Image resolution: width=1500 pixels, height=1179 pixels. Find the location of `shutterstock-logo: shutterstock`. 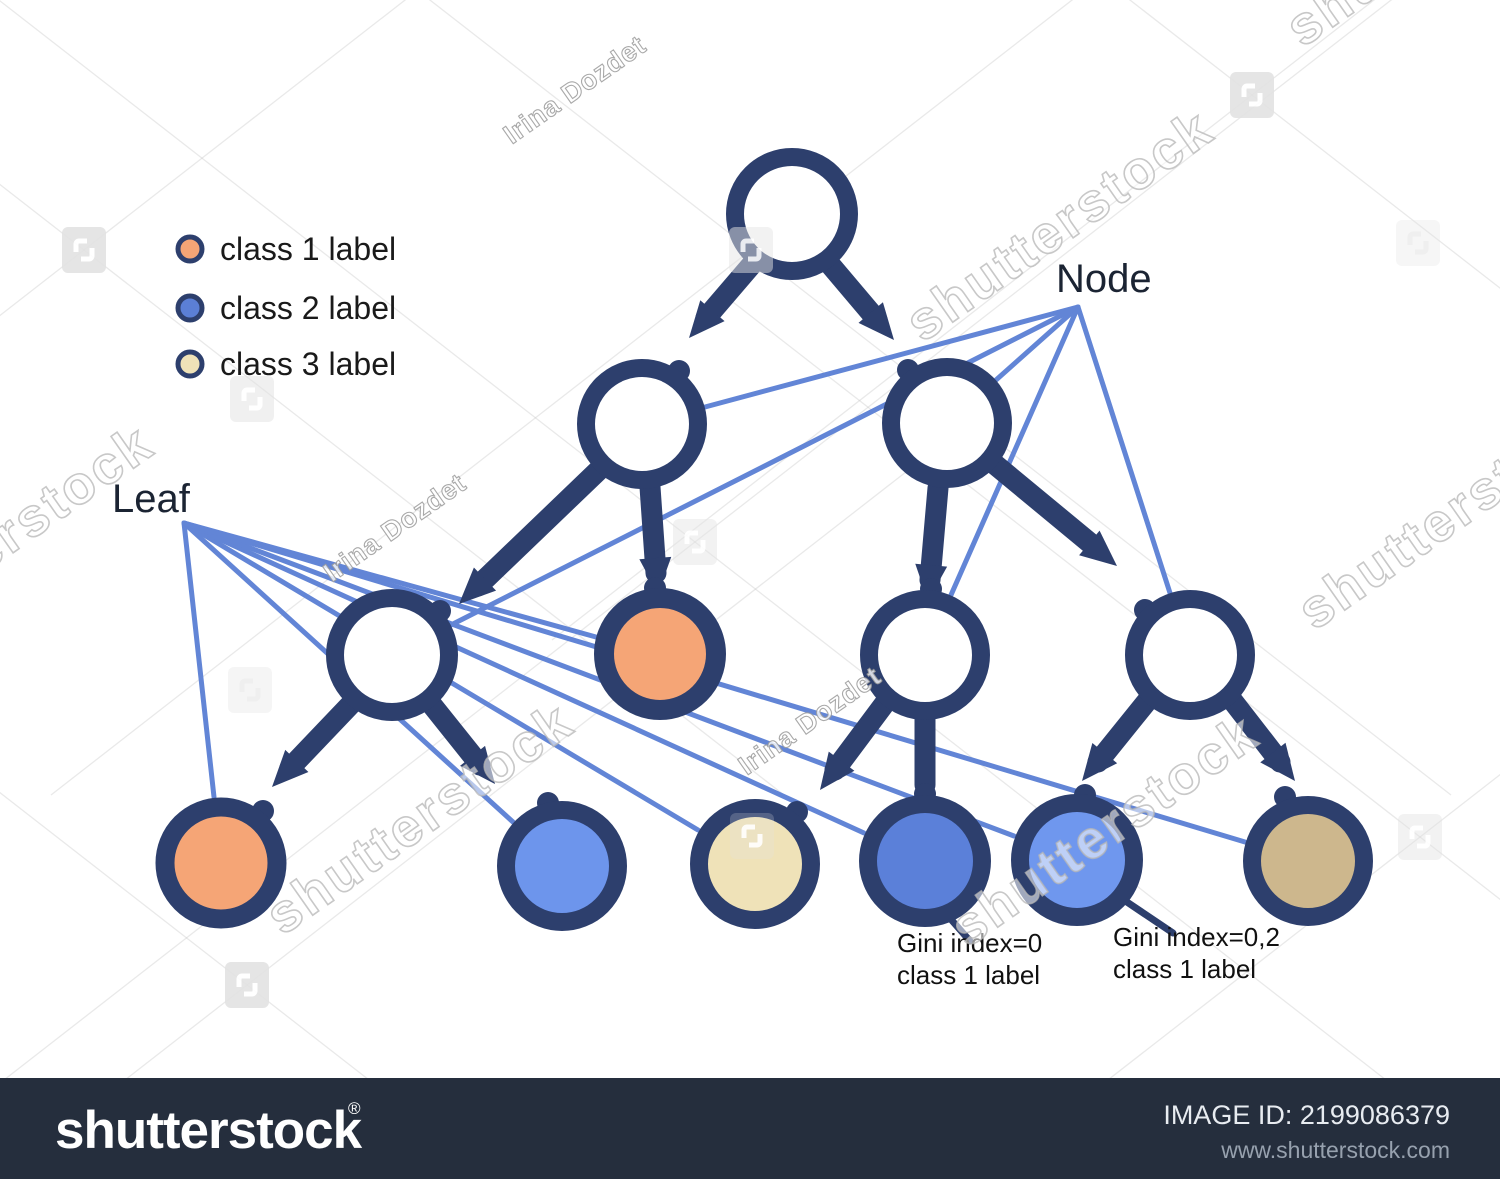

shutterstock-logo: shutterstock is located at coordinates (209, 1130).